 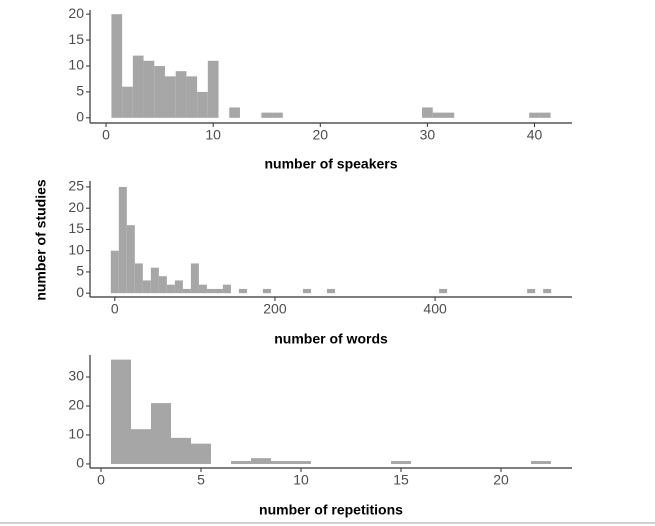 What do you see at coordinates (401, 480) in the screenshot?
I see `x-tick-label: 15` at bounding box center [401, 480].